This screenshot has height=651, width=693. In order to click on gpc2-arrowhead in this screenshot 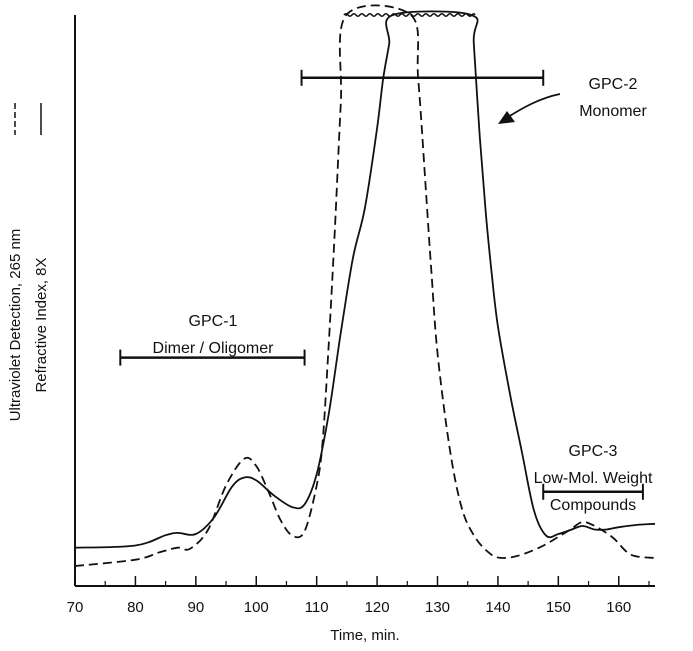, I will do `click(506, 117)`.